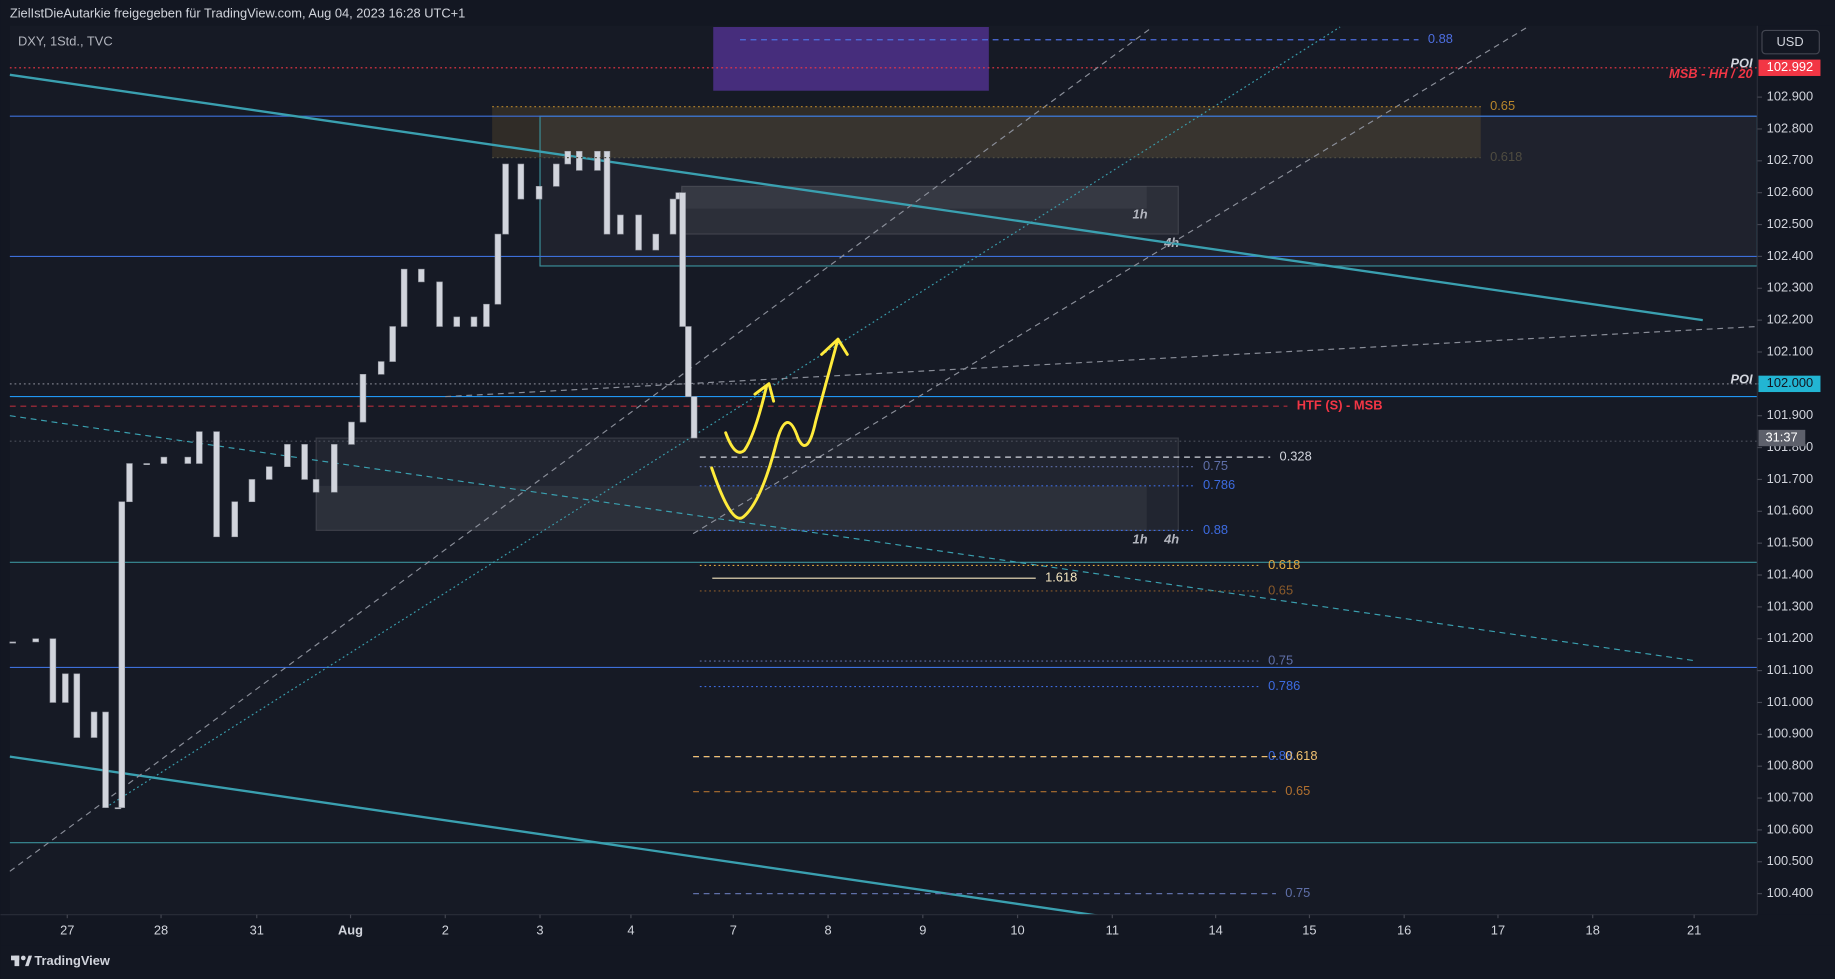 This screenshot has height=979, width=1835. Describe the element at coordinates (1741, 379) in the screenshot. I see `level-label: POI` at that location.